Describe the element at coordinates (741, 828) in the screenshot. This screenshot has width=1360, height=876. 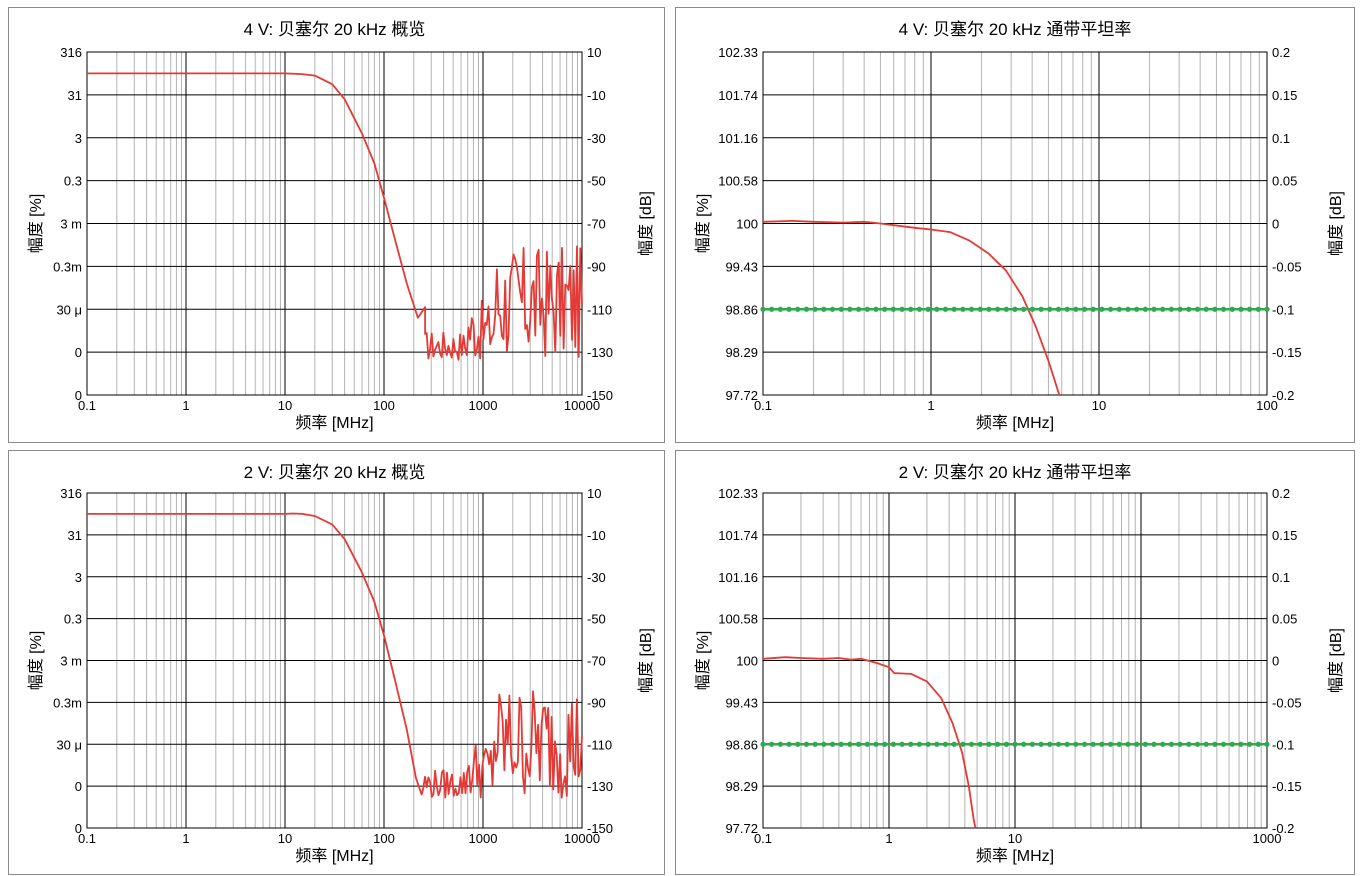
I see `y-tick-label-left: 97.72` at that location.